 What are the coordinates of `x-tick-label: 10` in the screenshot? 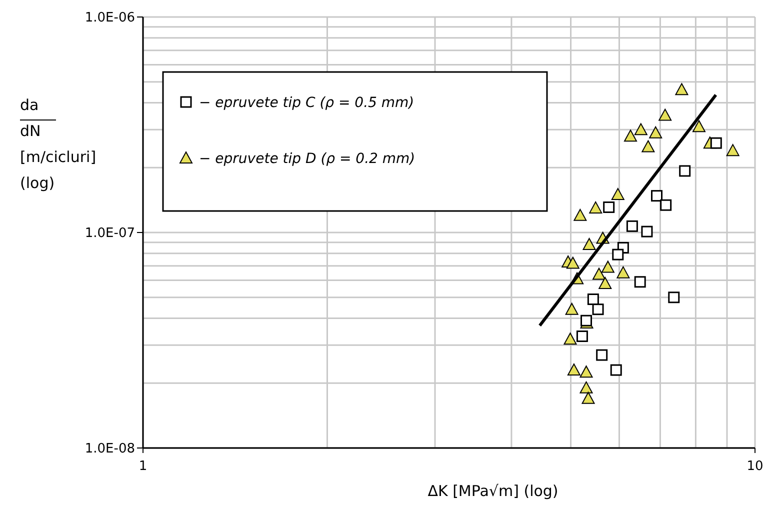 It's located at (755, 466).